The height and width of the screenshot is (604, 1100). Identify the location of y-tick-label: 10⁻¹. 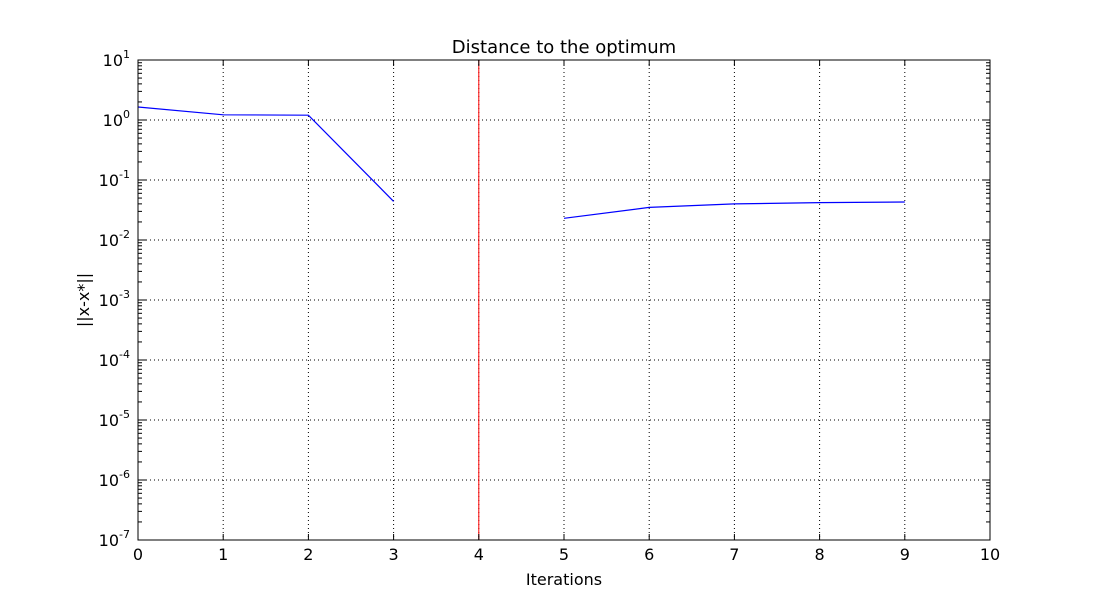
(114, 179).